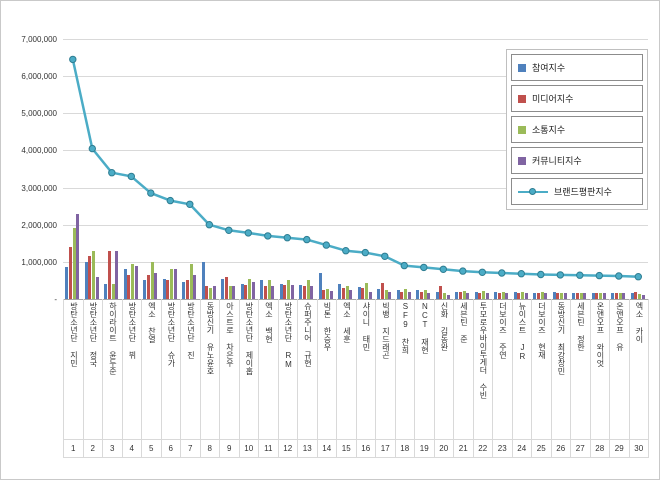 The image size is (660, 480). I want to click on x-axis-label: 방탄소년단 지민, so click(74, 369).